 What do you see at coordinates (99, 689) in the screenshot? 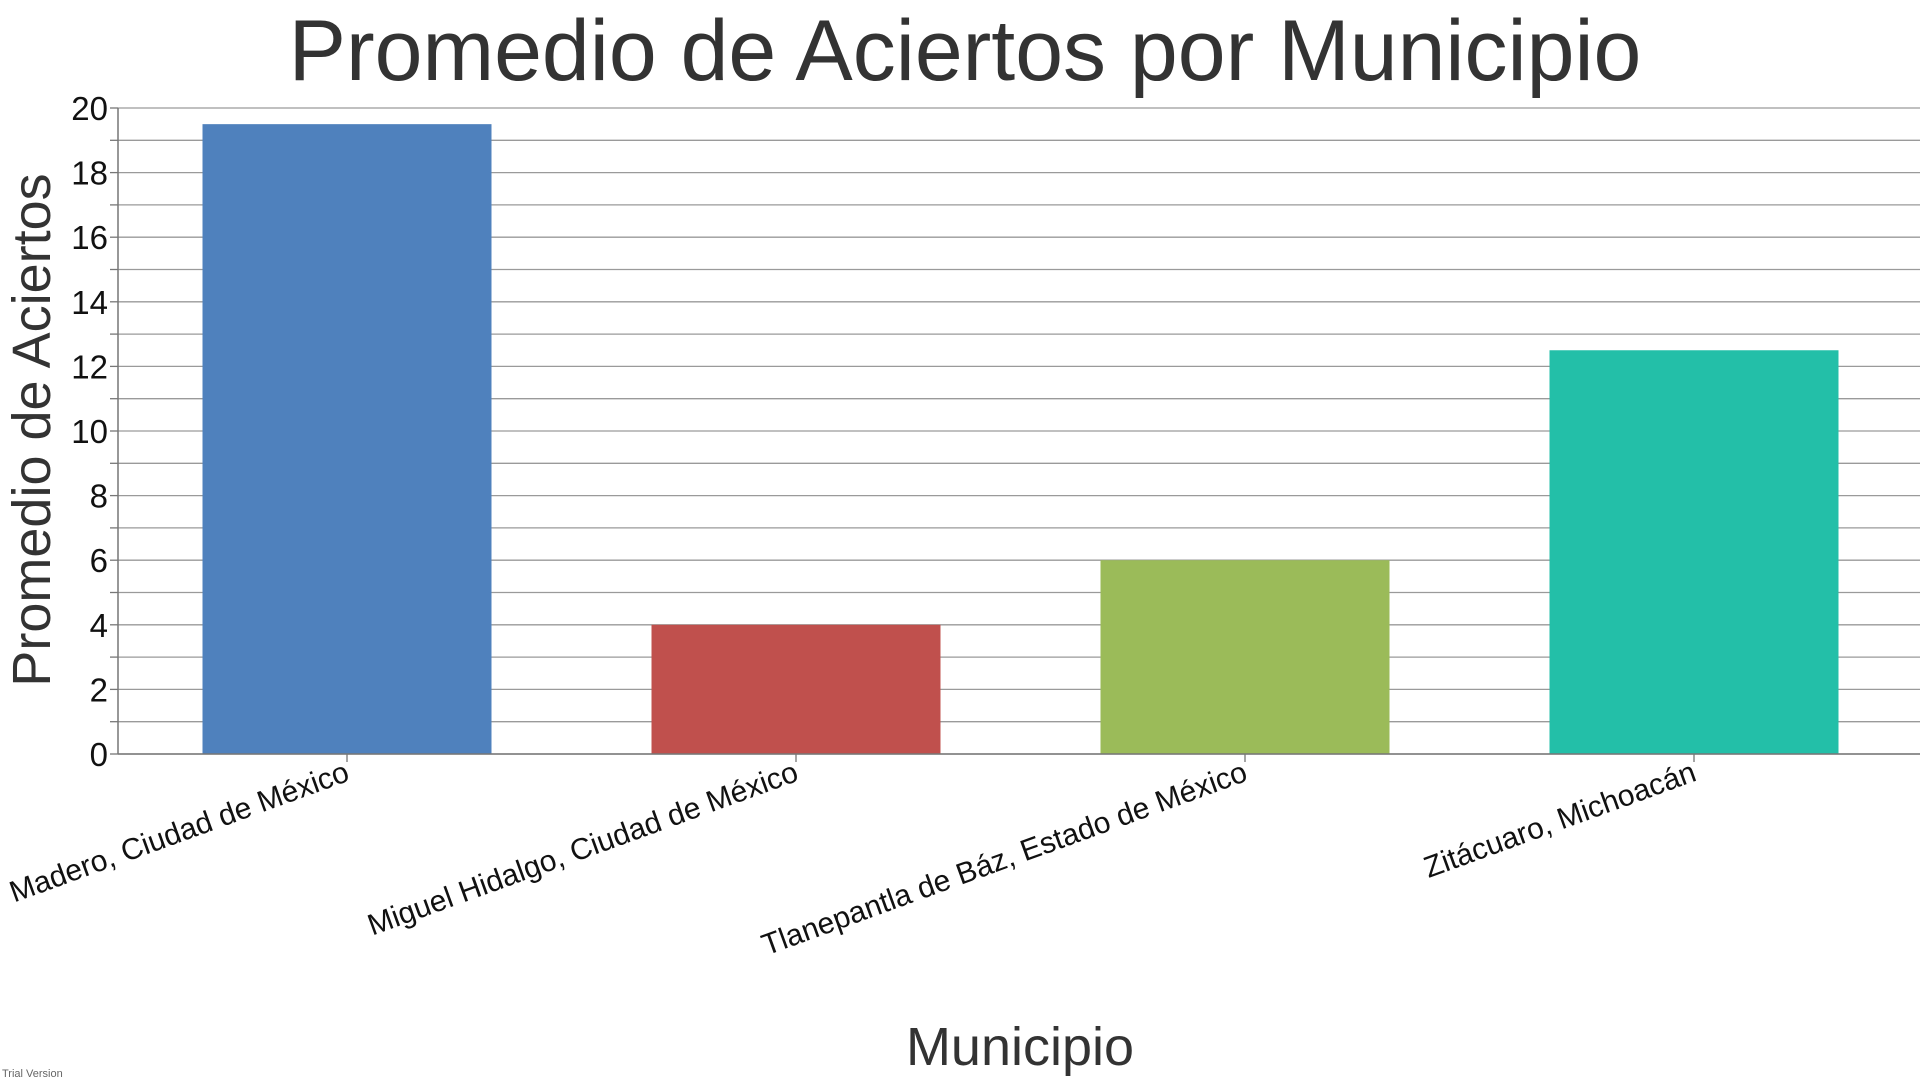
I see `y-tick-label: 2` at bounding box center [99, 689].